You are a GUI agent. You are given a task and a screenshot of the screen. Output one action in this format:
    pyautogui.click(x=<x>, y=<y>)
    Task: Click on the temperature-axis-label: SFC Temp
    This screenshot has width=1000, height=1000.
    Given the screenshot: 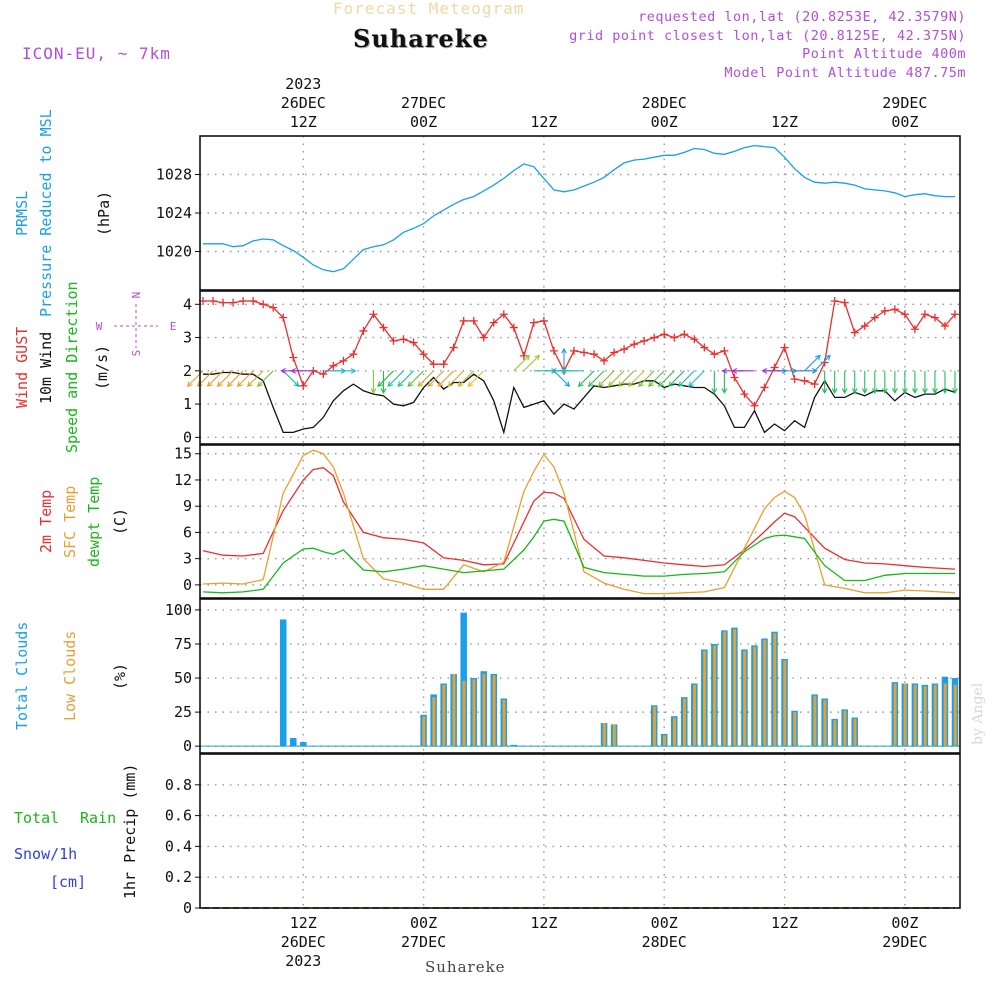 What is the action you would take?
    pyautogui.click(x=70, y=521)
    